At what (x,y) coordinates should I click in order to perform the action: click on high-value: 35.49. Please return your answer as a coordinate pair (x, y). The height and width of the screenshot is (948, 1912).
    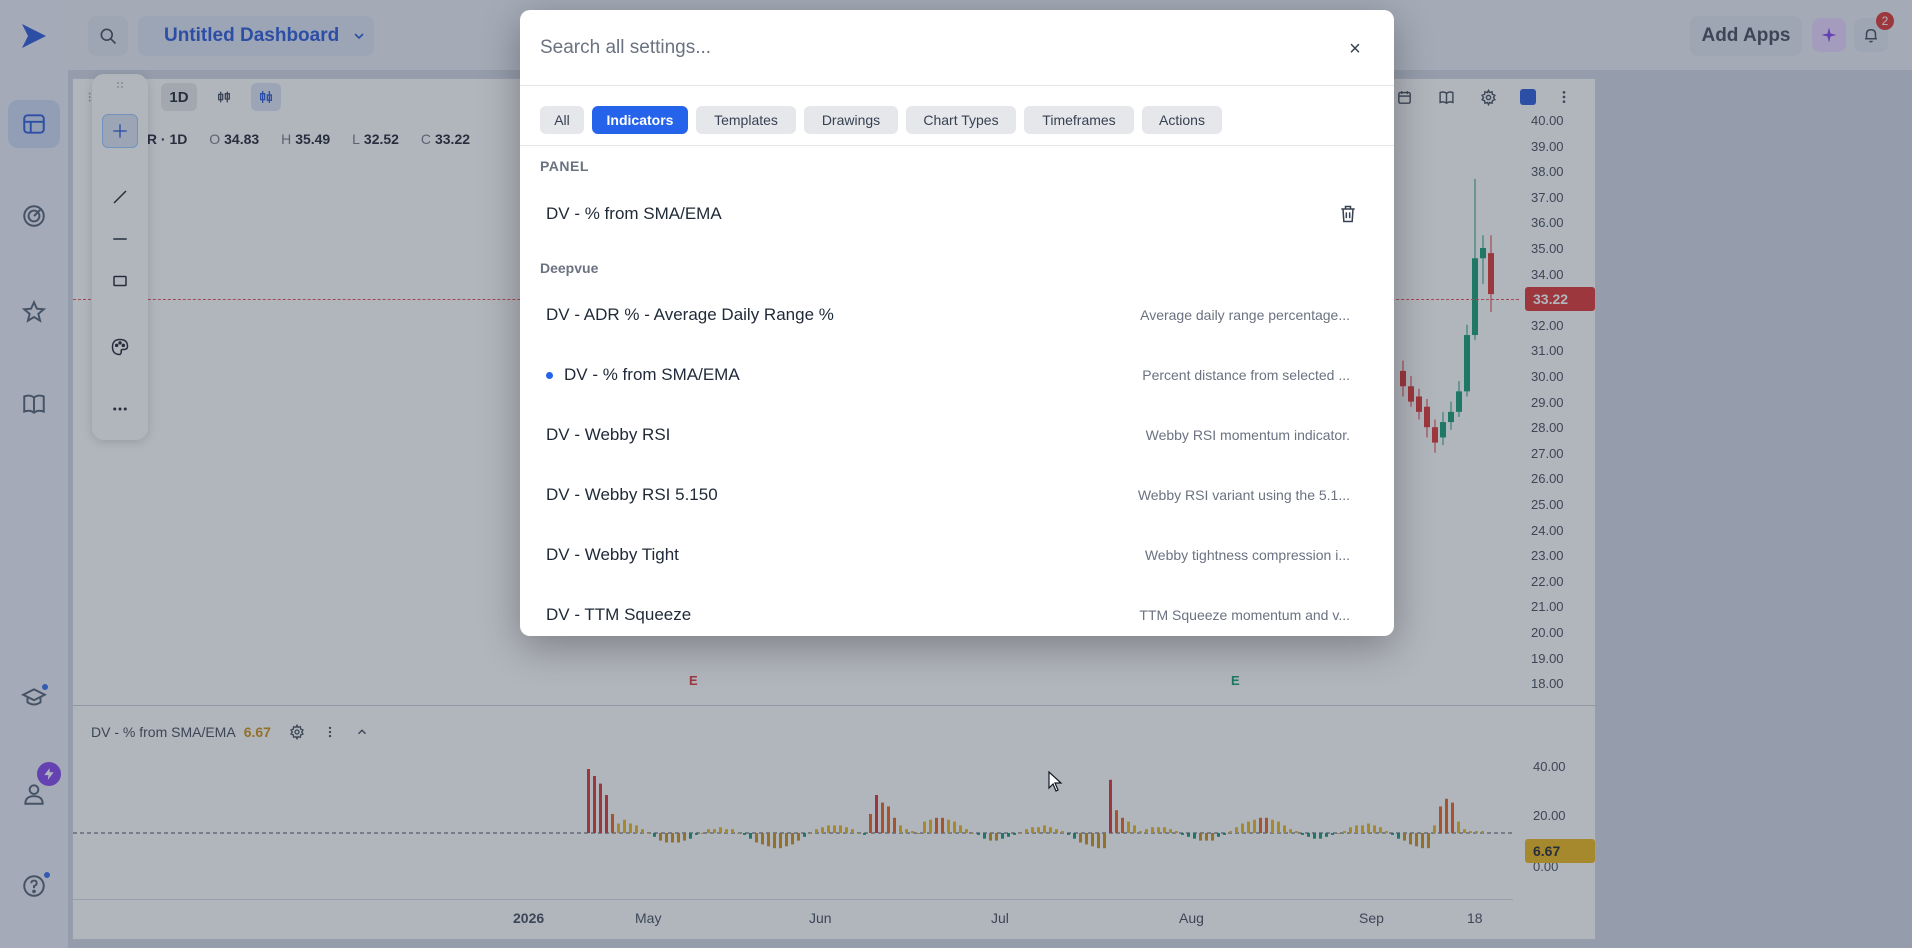
    Looking at the image, I should click on (313, 139).